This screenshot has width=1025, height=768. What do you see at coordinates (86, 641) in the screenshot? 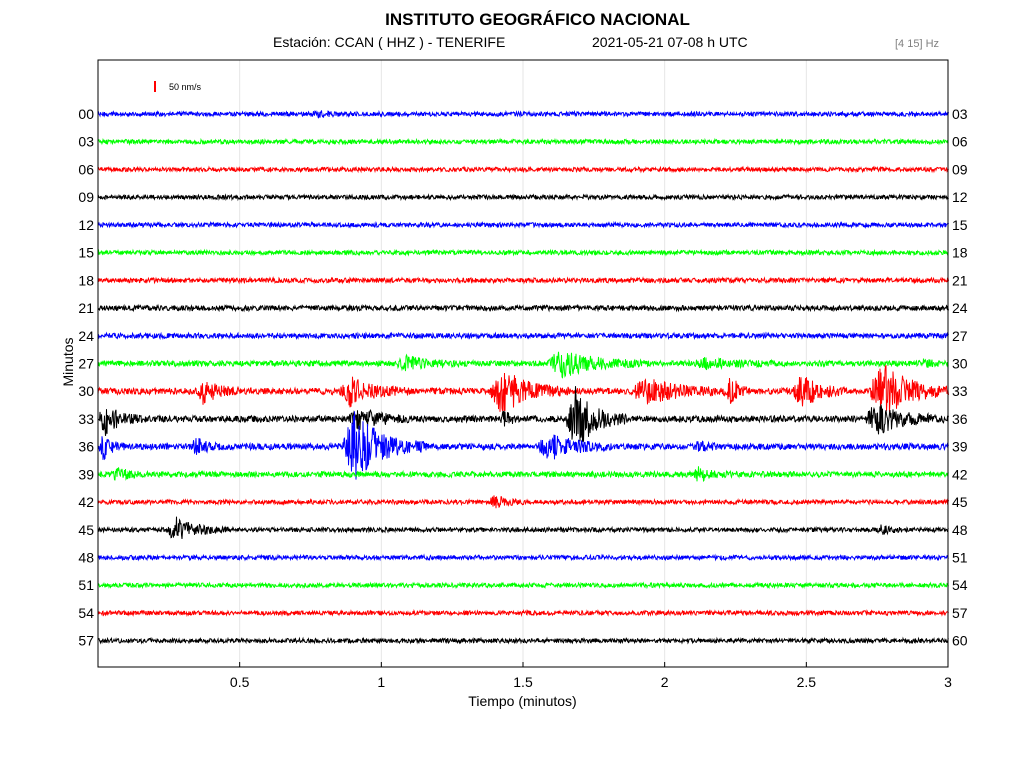
I see `row-label-left: 57` at bounding box center [86, 641].